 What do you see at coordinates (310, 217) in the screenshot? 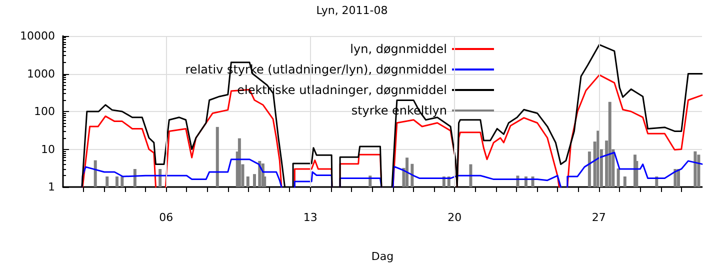
I see `x-tick-label: 13` at bounding box center [310, 217].